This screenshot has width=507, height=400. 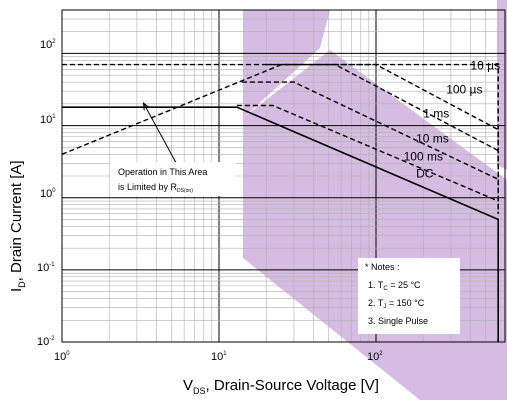 I want to click on annotation-box, so click(x=173, y=179).